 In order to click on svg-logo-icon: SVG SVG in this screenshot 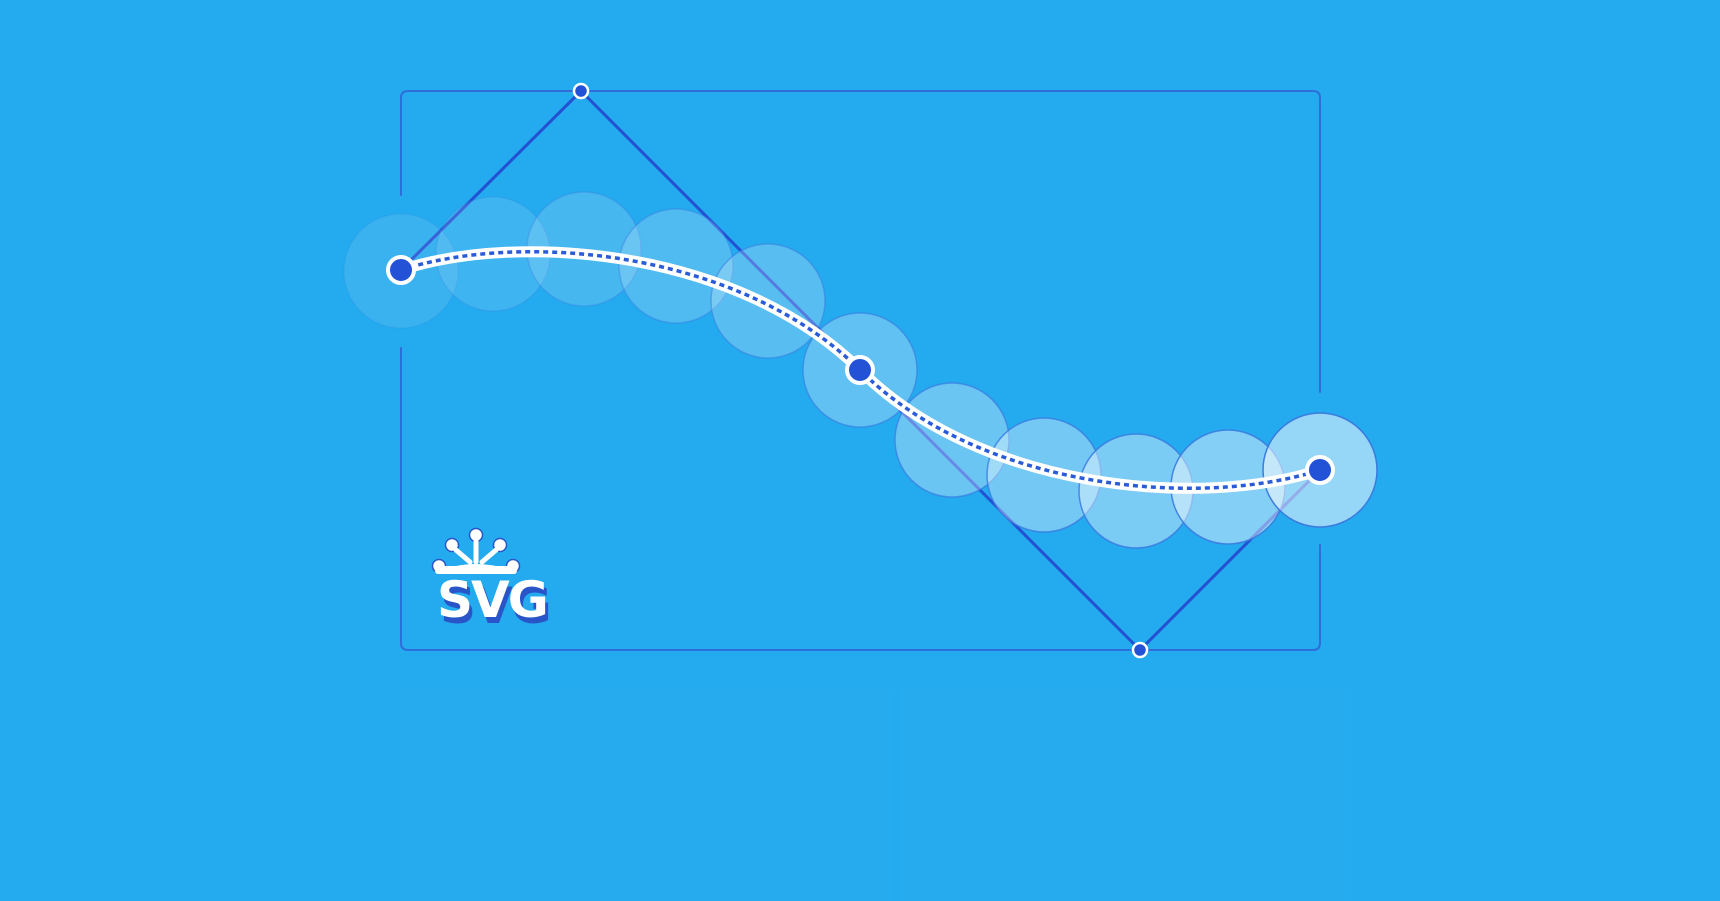, I will do `click(491, 581)`.